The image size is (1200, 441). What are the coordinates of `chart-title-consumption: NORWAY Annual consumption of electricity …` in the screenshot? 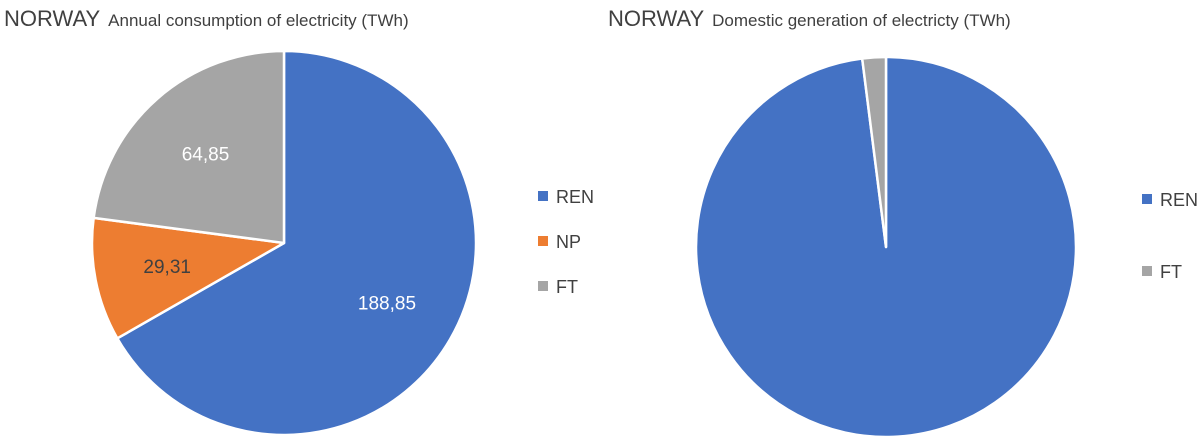 It's located at (206, 18).